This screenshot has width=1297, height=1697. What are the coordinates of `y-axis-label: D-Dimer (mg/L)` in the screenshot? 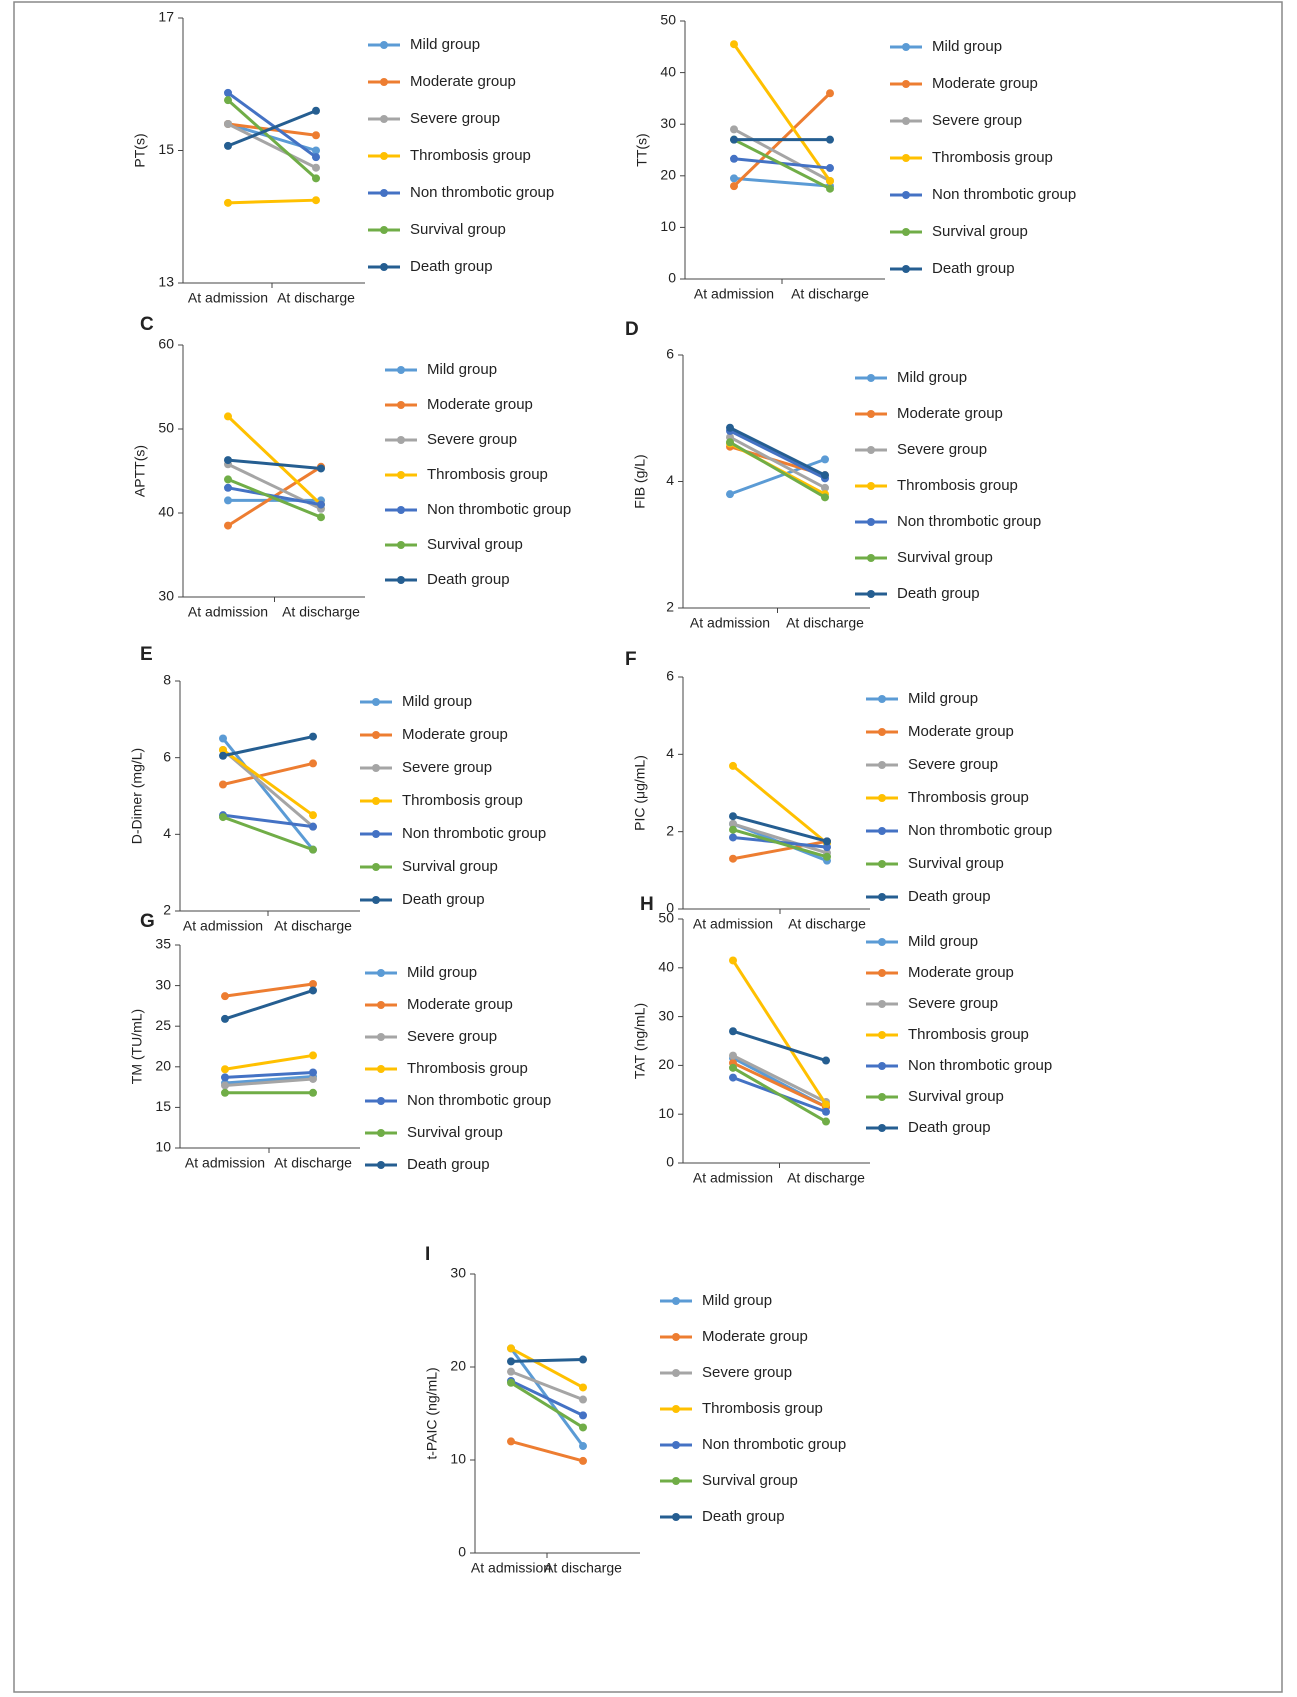 It's located at (137, 796).